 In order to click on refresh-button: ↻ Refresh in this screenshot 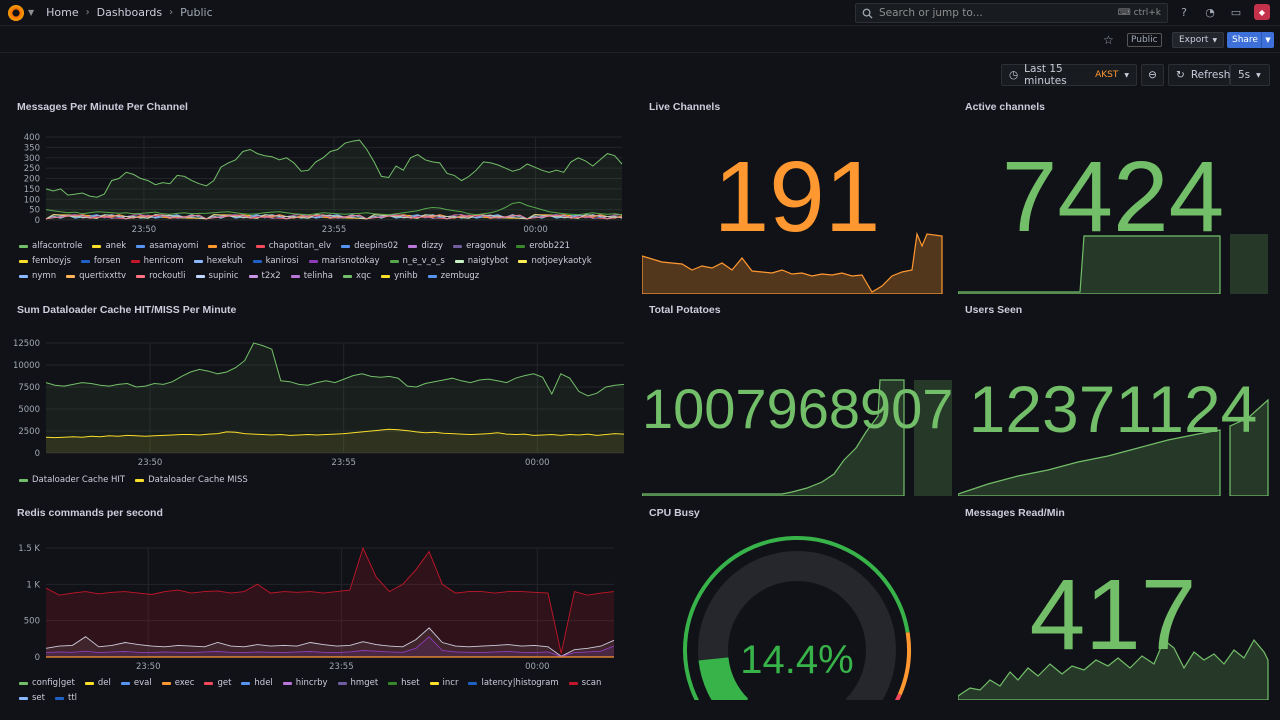, I will do `click(1199, 75)`.